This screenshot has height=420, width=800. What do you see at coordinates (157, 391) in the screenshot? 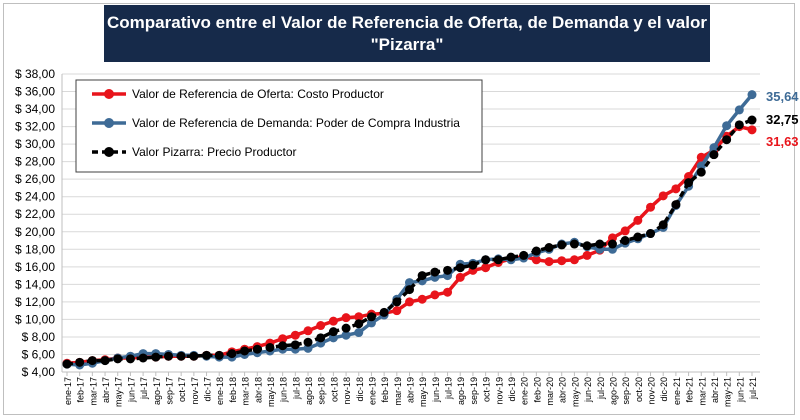
I see `x-tick-label: ago-17` at bounding box center [157, 391].